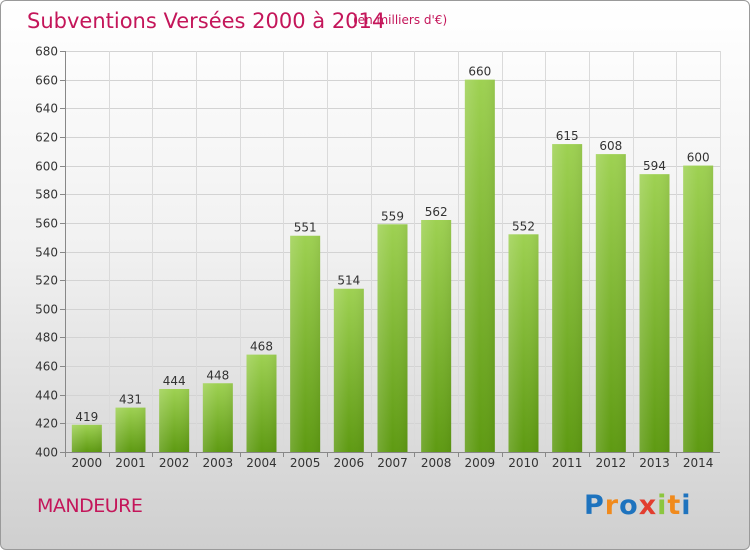  What do you see at coordinates (46, 424) in the screenshot?
I see `y-tick-label: 420` at bounding box center [46, 424].